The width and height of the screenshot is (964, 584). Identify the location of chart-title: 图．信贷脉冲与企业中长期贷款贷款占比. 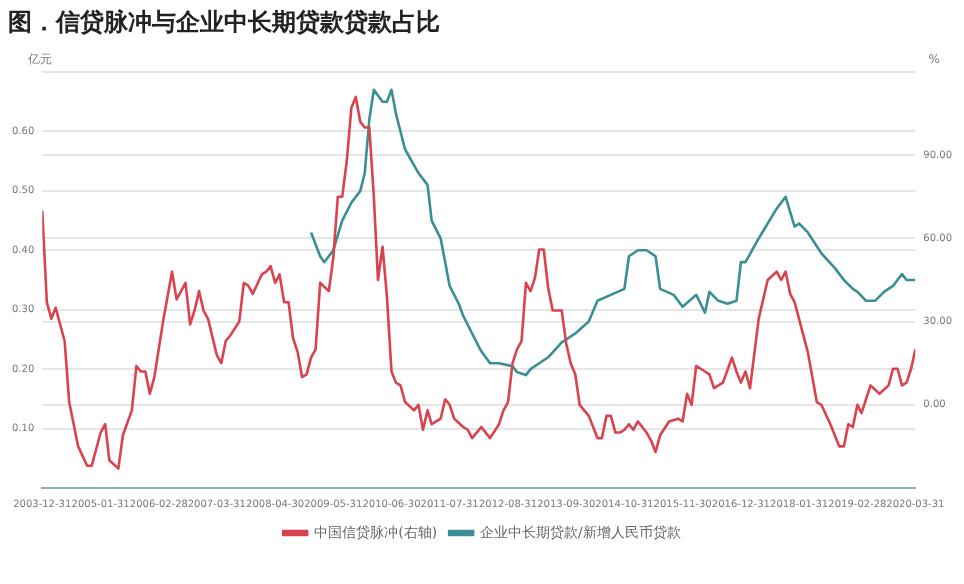
(224, 23).